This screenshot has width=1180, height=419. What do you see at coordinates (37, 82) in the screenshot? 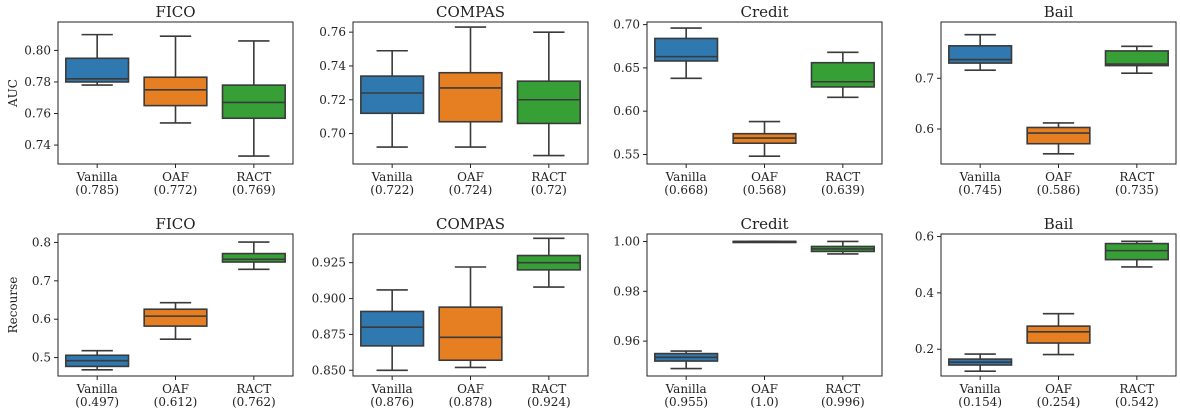
I see `y-tick-label: 0.78` at bounding box center [37, 82].